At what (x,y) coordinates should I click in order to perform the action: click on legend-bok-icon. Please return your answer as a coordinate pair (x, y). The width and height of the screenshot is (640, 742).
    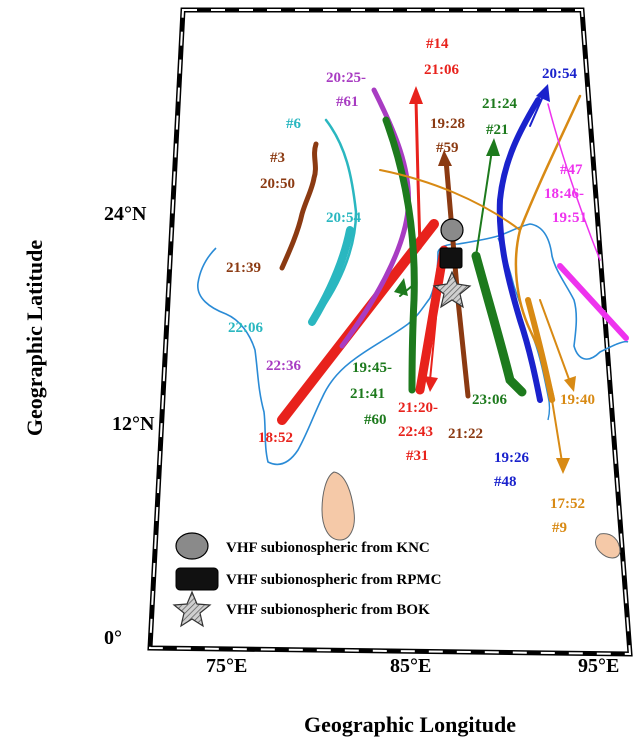
    Looking at the image, I should click on (192, 609).